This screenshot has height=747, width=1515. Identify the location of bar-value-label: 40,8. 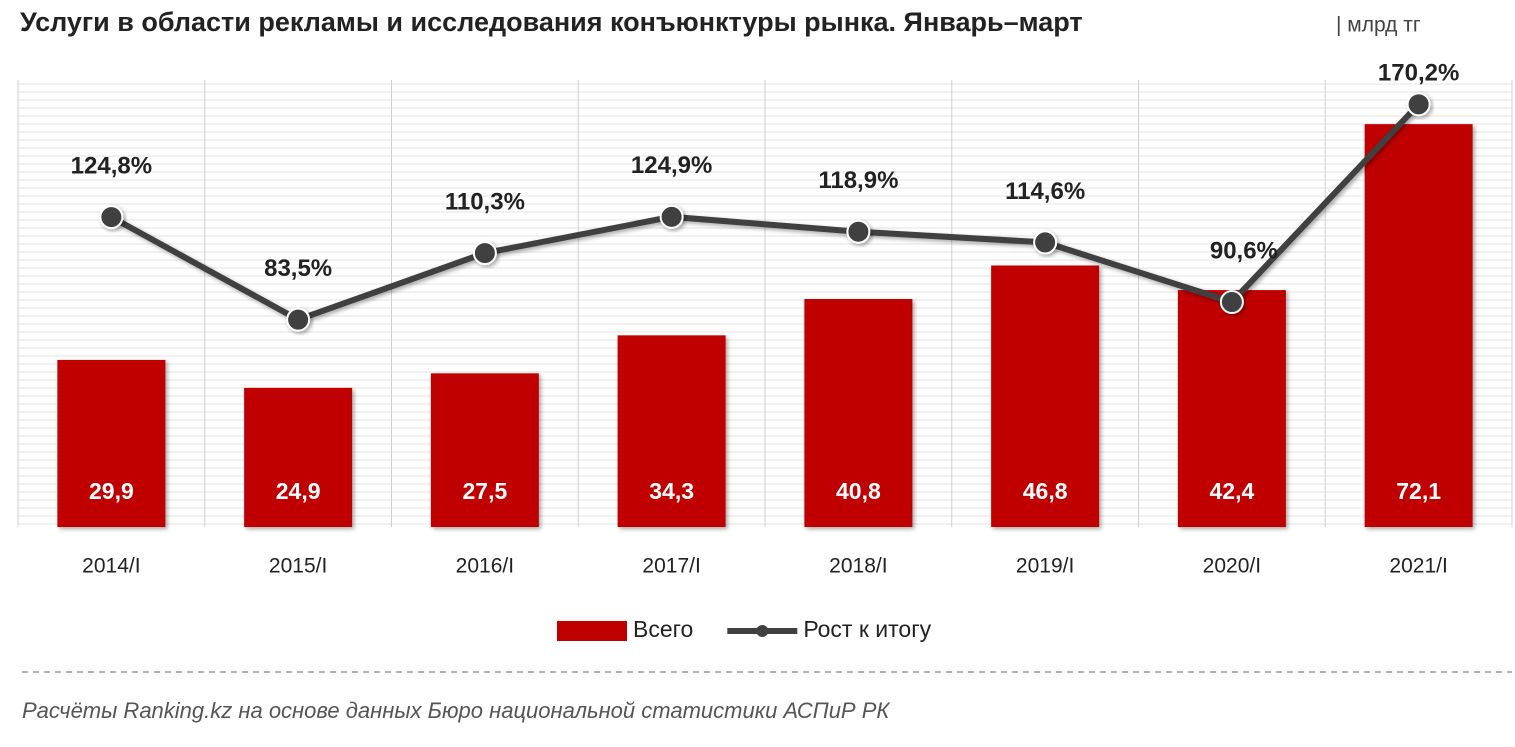
(858, 491).